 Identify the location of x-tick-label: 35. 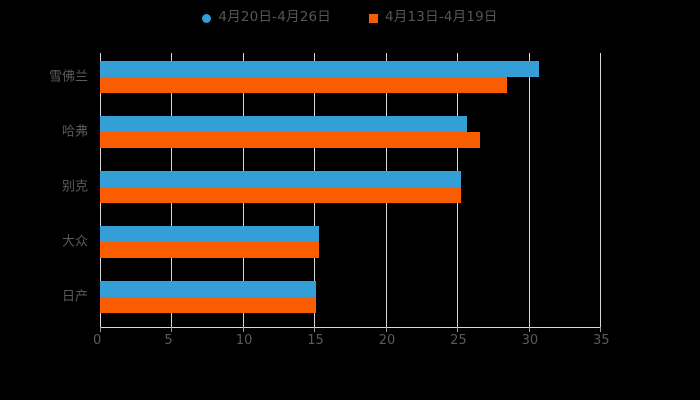
(601, 340).